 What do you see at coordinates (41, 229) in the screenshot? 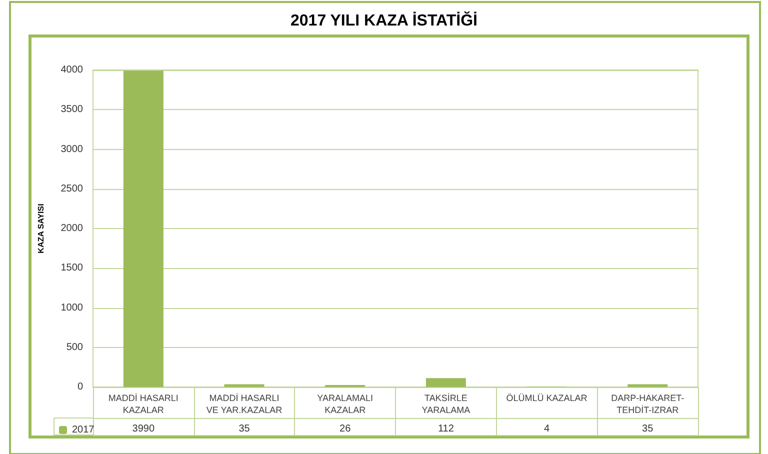
I see `y-axis-title: KAZA SAYISI` at bounding box center [41, 229].